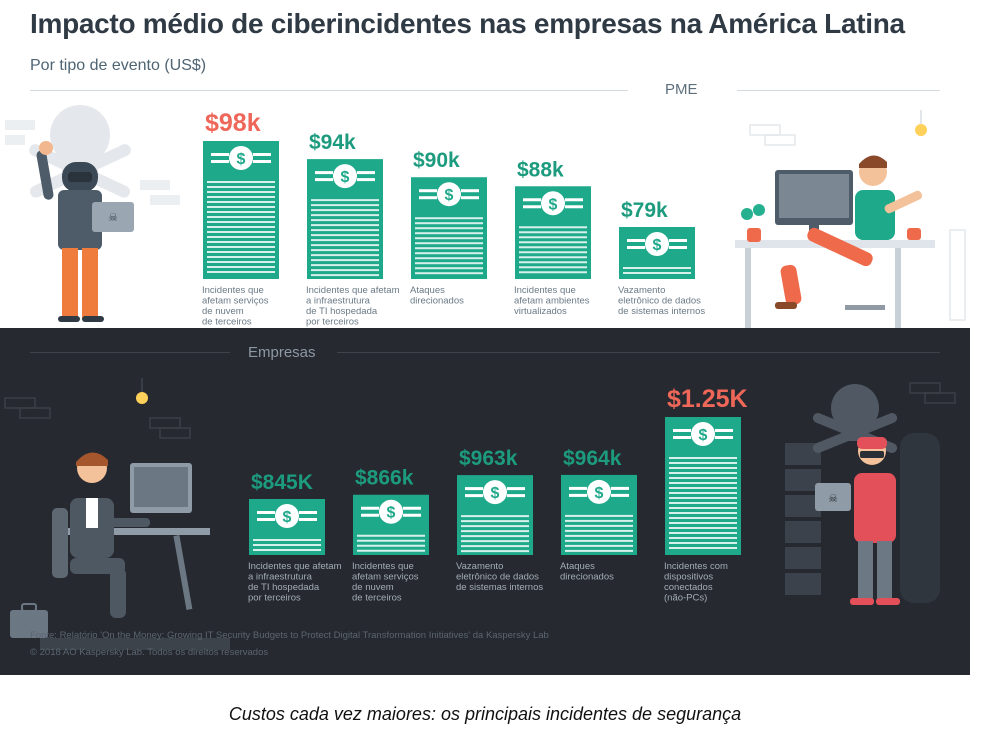 This screenshot has width=984, height=741. What do you see at coordinates (592, 458) in the screenshot?
I see `value-label: $964k` at bounding box center [592, 458].